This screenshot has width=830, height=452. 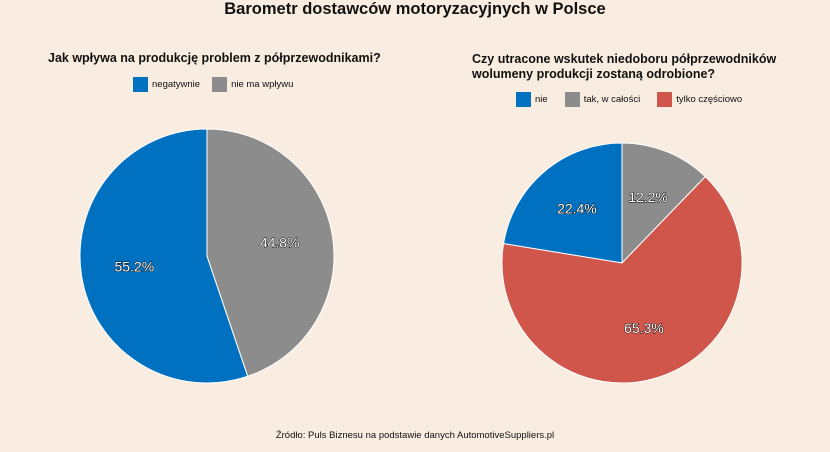 I want to click on pie-slice-nie, so click(x=562, y=203).